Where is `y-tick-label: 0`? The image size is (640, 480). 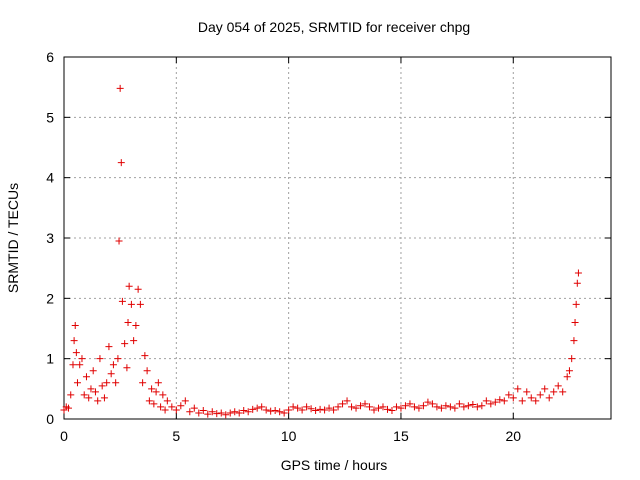 y-tick-label: 0 is located at coordinates (50, 419).